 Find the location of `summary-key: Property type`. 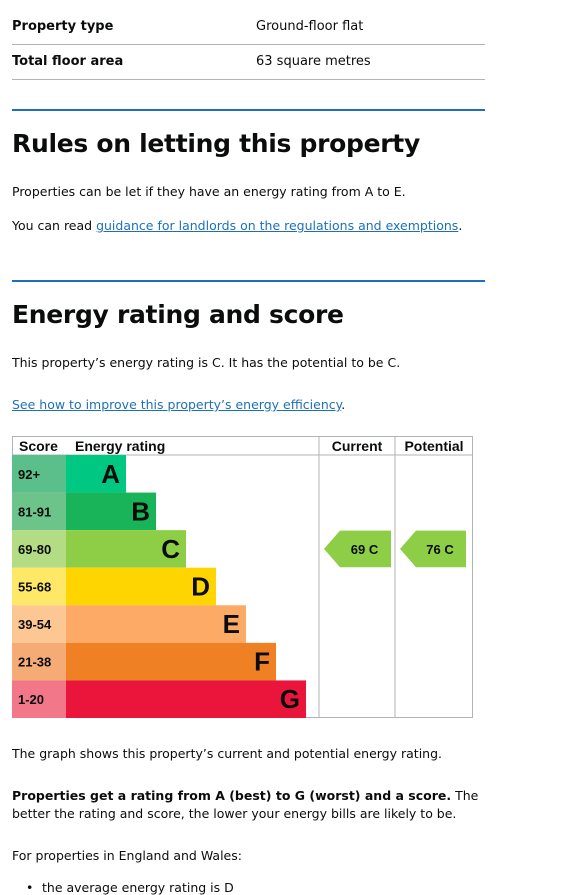

summary-key: Property type is located at coordinates (63, 26).